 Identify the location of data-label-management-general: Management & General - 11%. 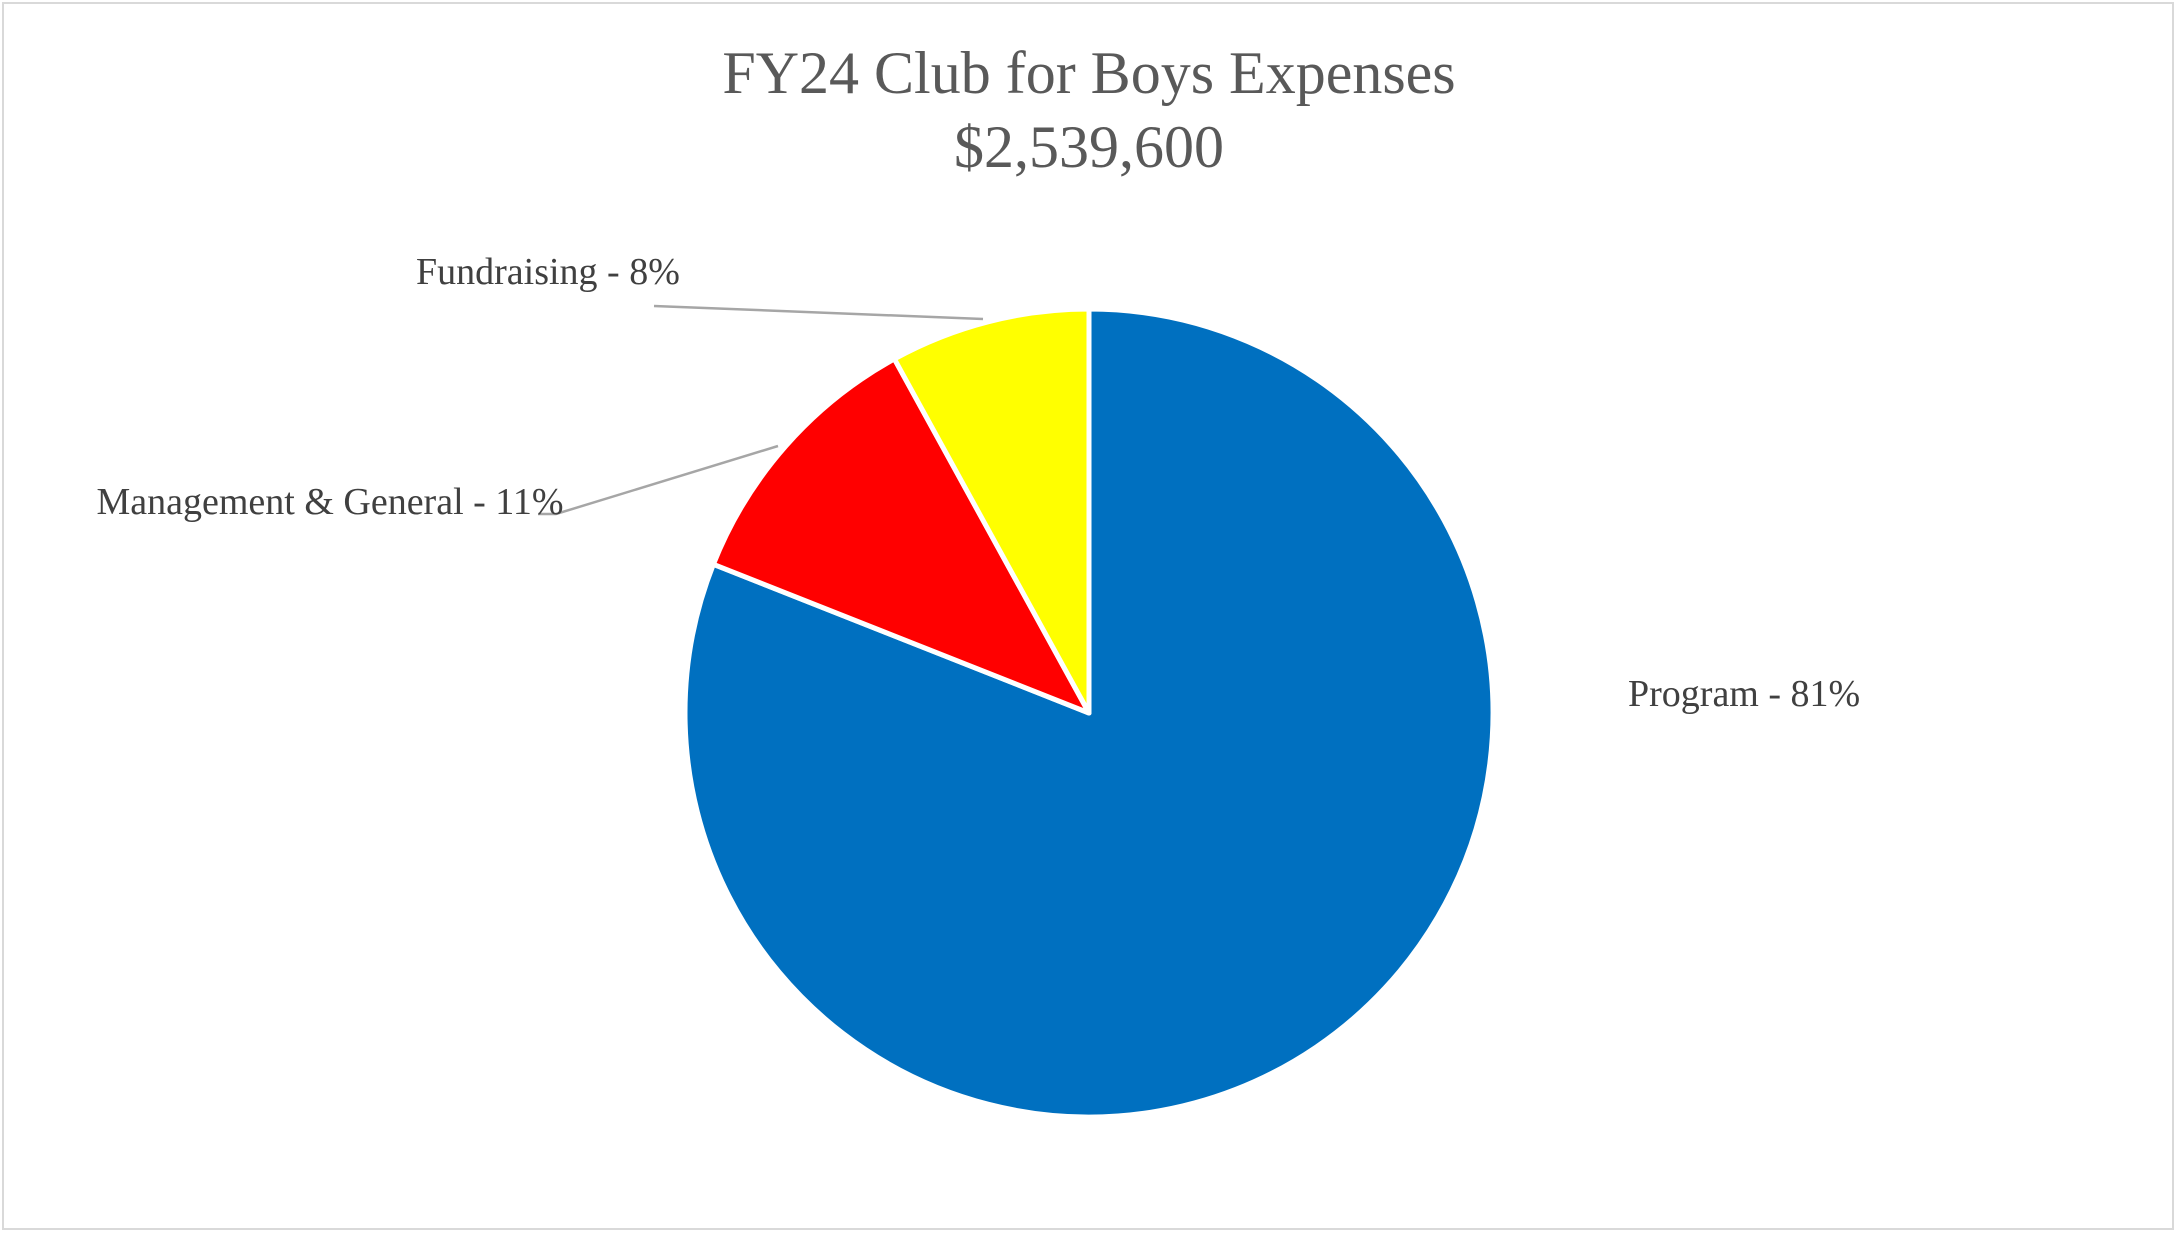
(330, 502).